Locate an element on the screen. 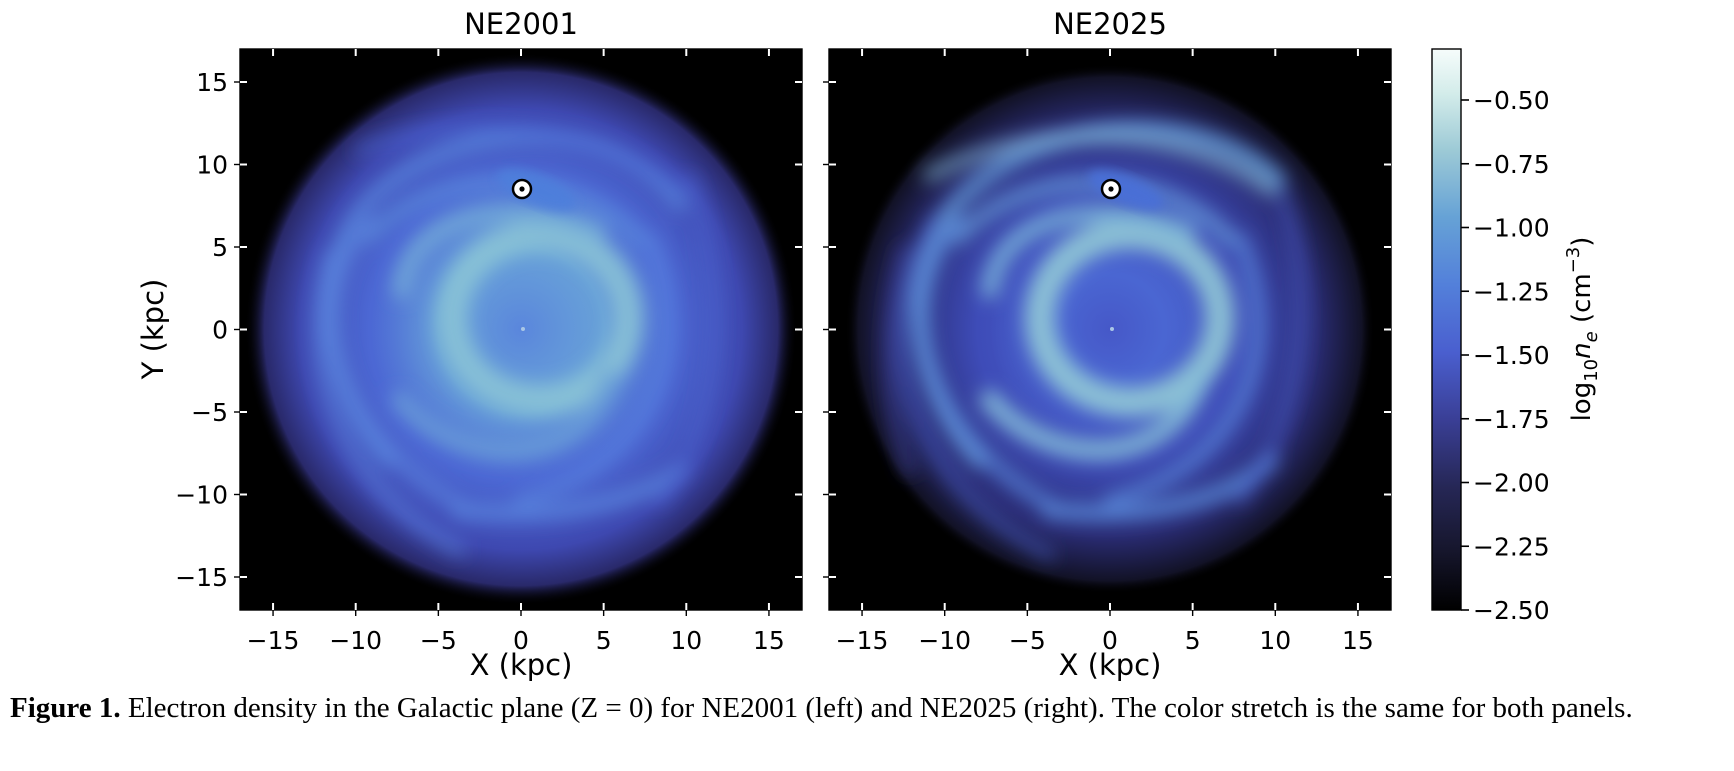 This screenshot has width=1734, height=771. ne2001-y-tick-label: 5 is located at coordinates (220, 247).